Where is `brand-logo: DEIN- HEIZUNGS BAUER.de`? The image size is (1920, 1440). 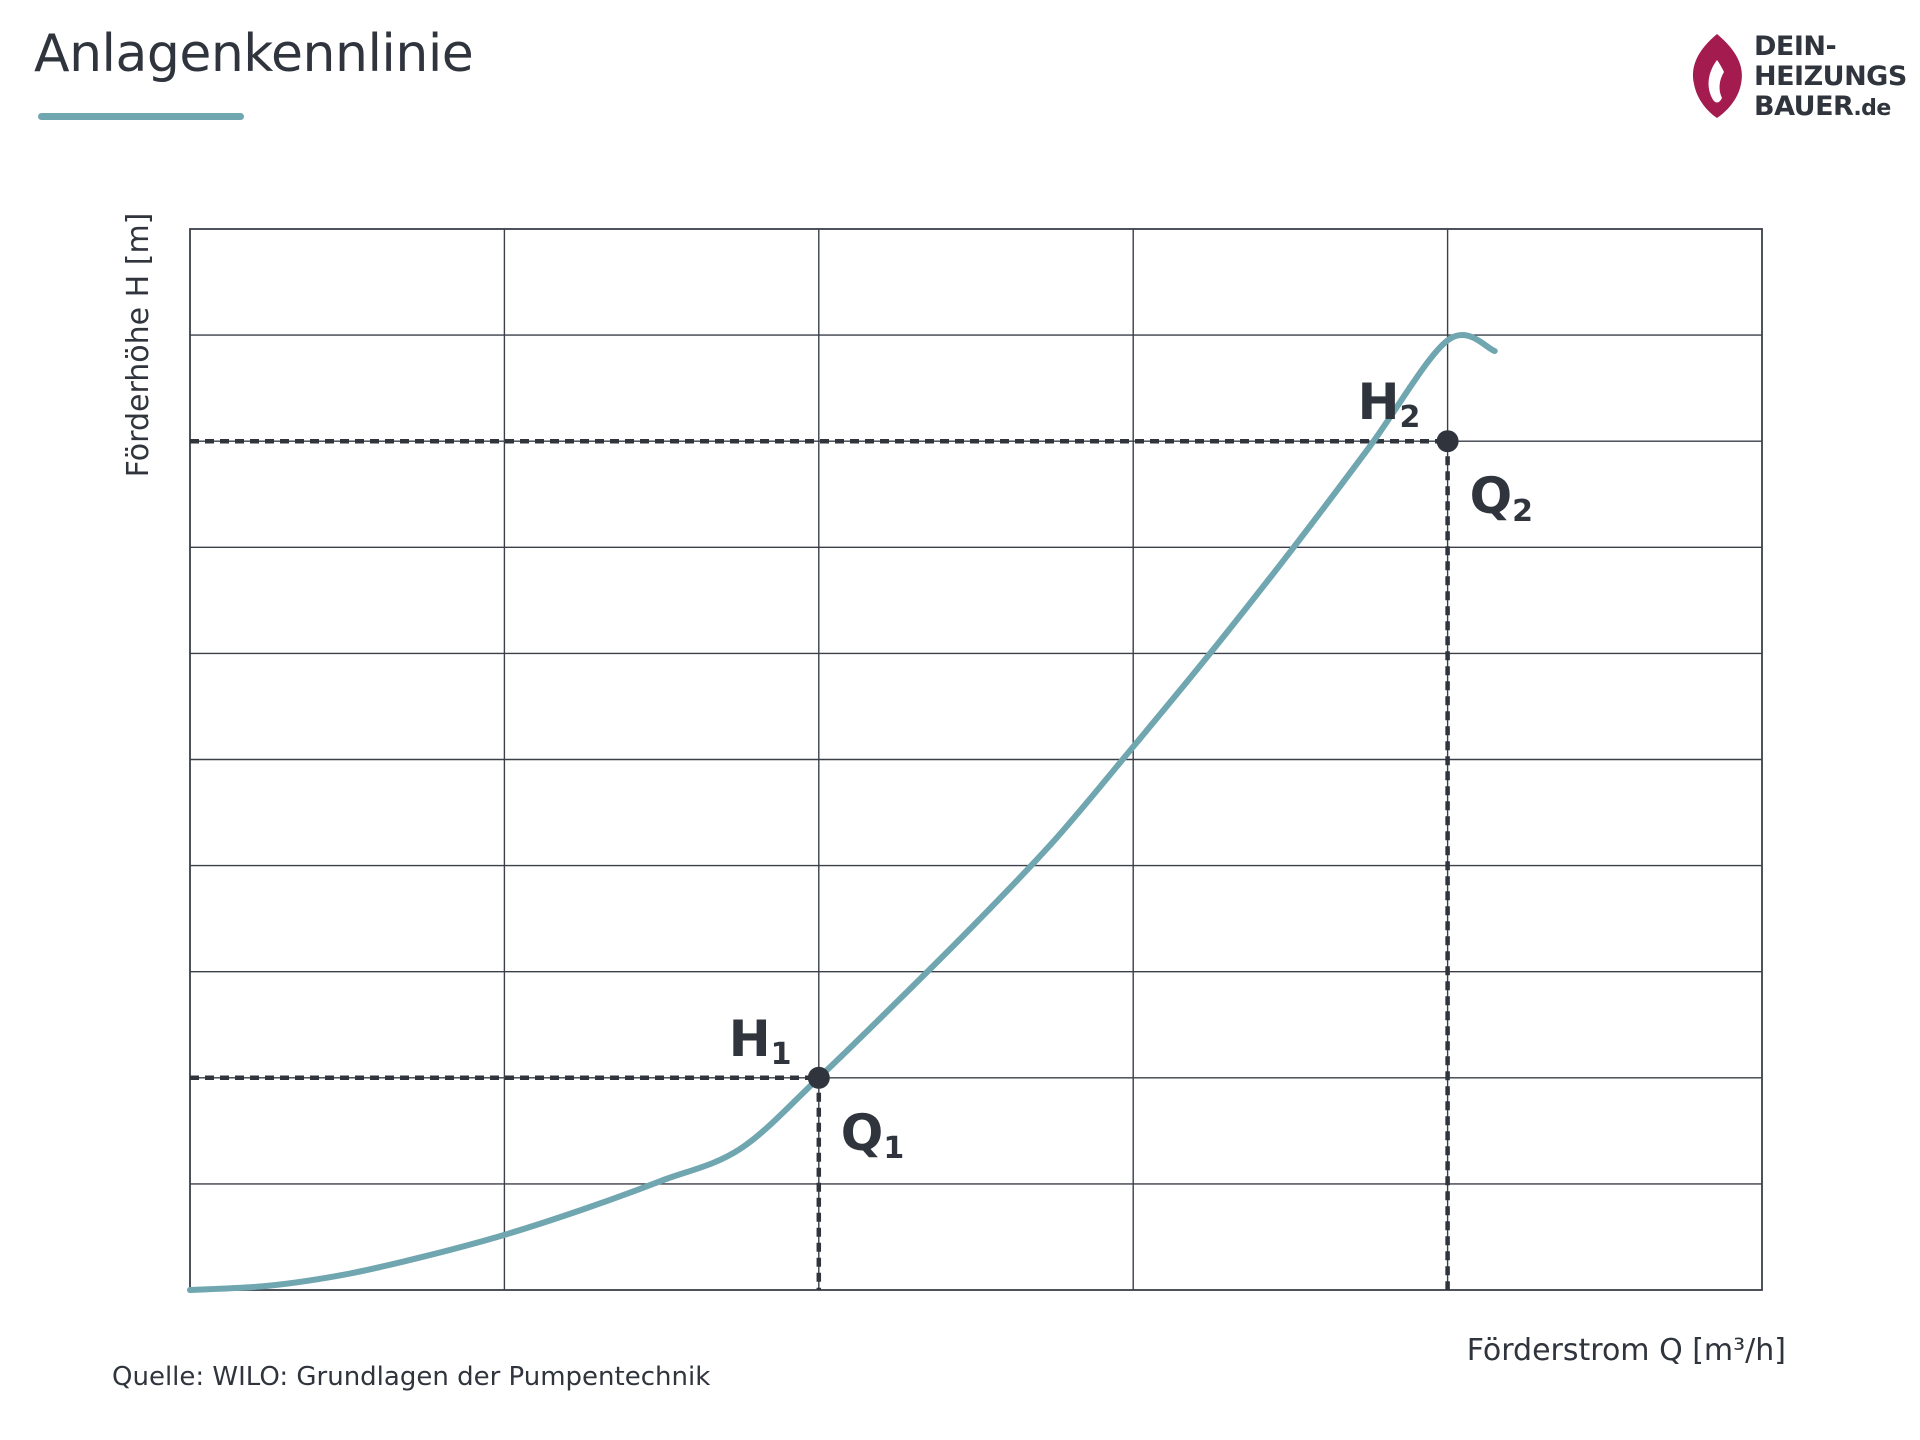
brand-logo: DEIN- HEIZUNGS BAUER.de is located at coordinates (1798, 78).